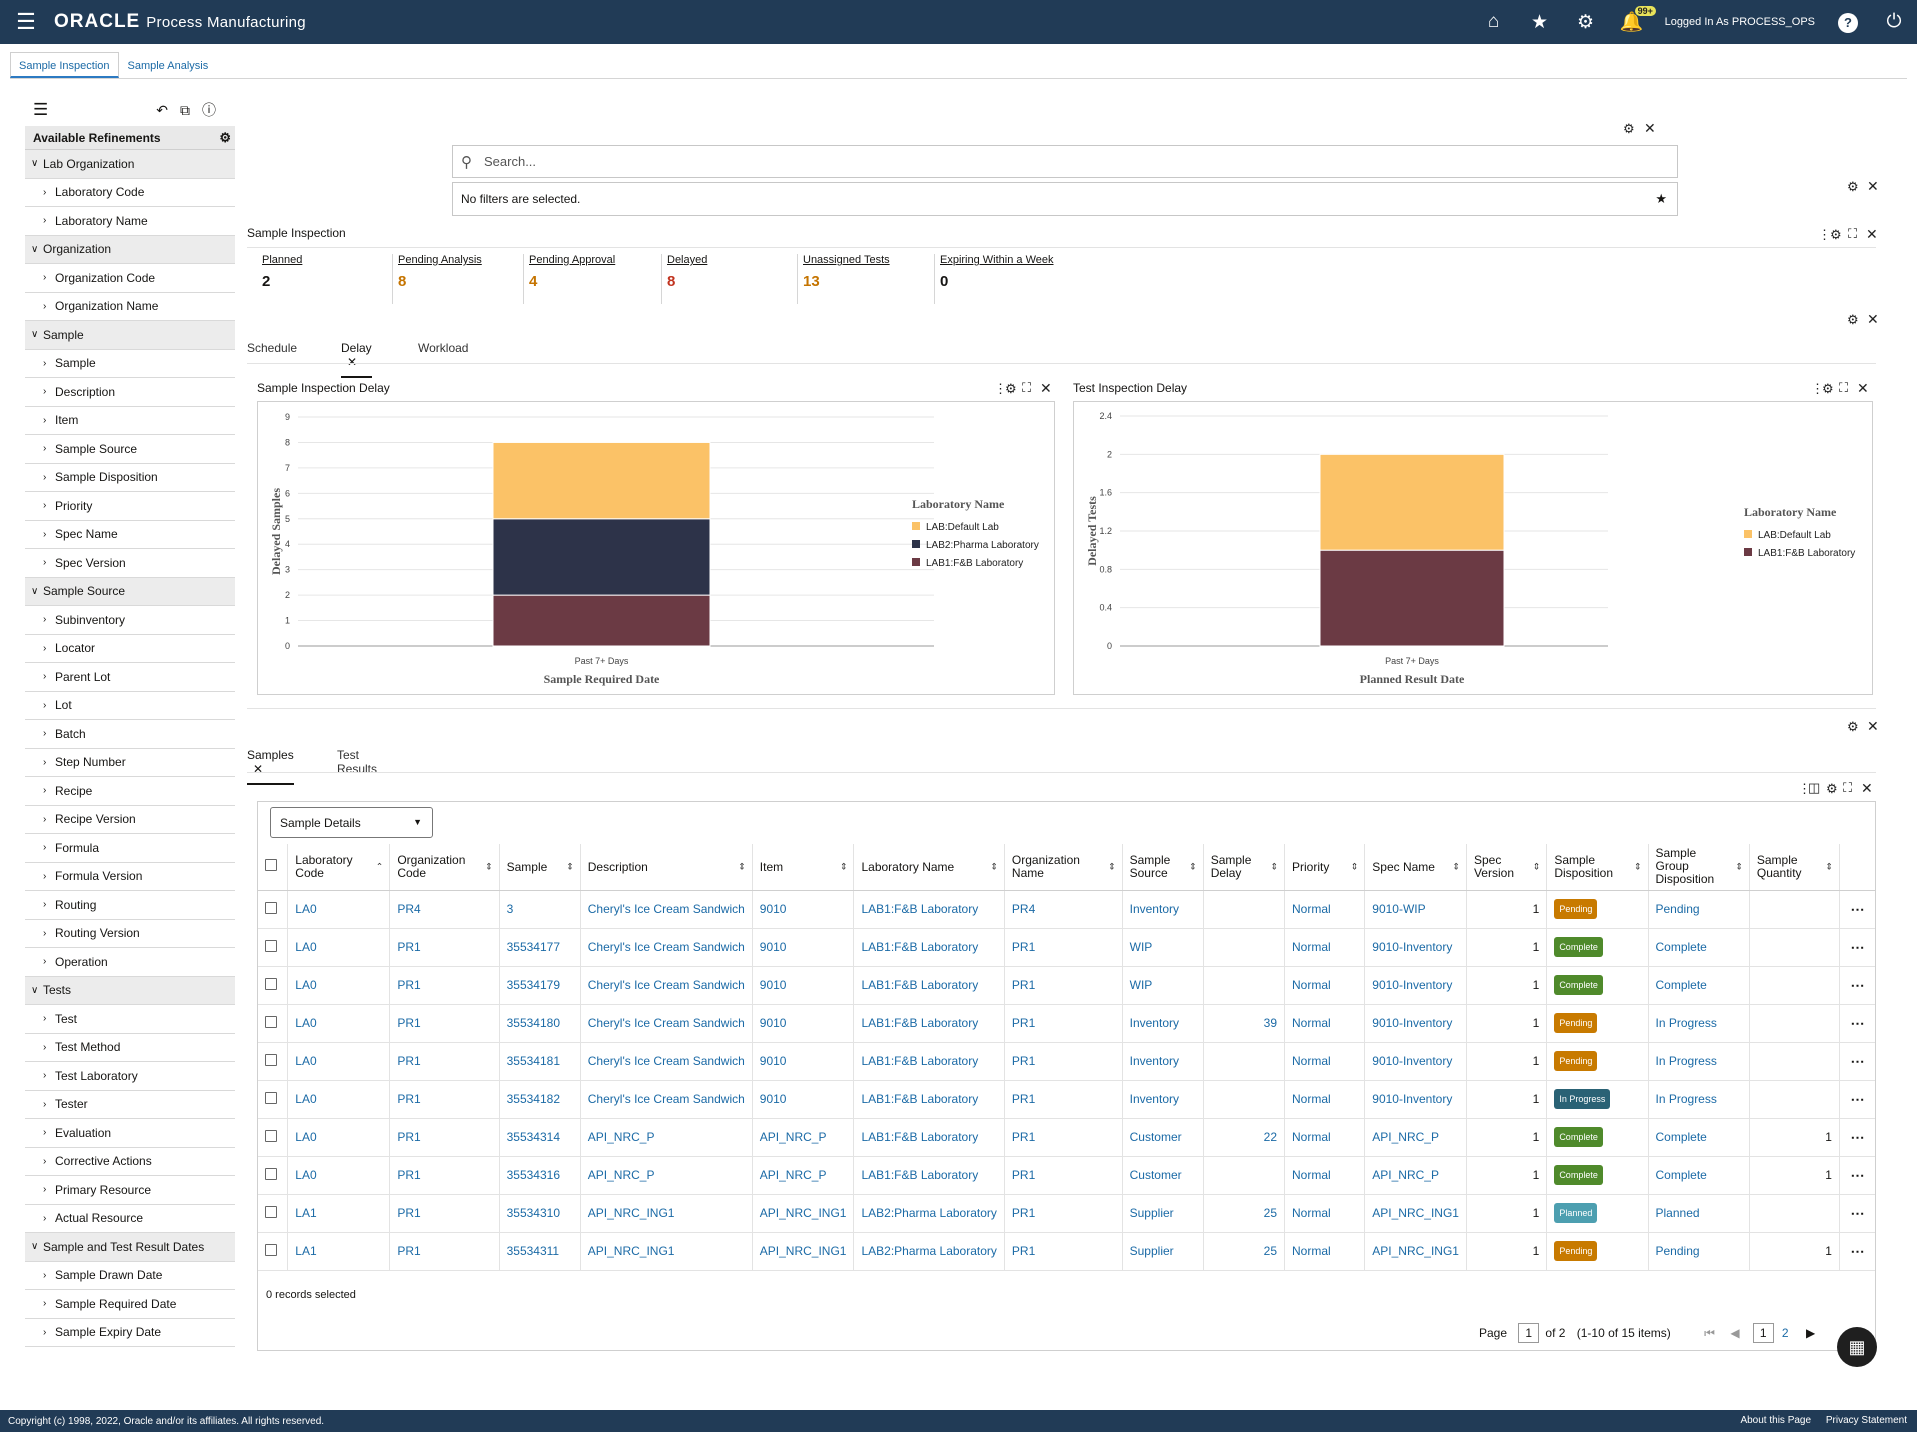 This screenshot has width=1917, height=1432. What do you see at coordinates (1848, 22) in the screenshot?
I see `help-icon: ?` at bounding box center [1848, 22].